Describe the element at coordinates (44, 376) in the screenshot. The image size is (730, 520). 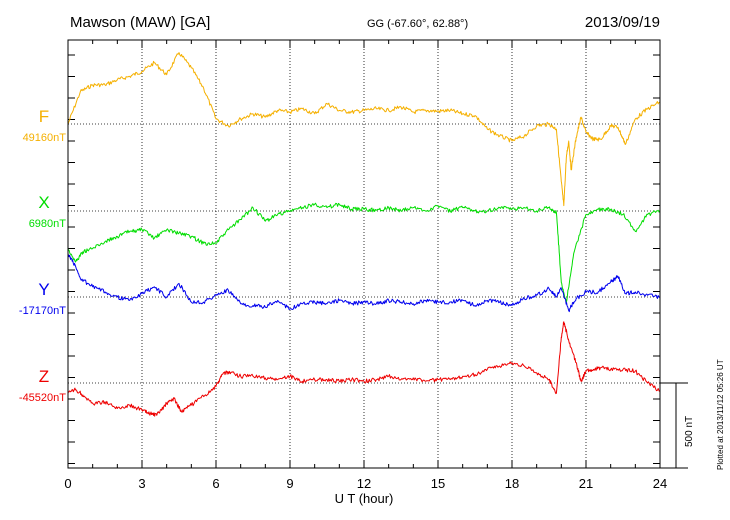
I see `series-name-z: Z` at that location.